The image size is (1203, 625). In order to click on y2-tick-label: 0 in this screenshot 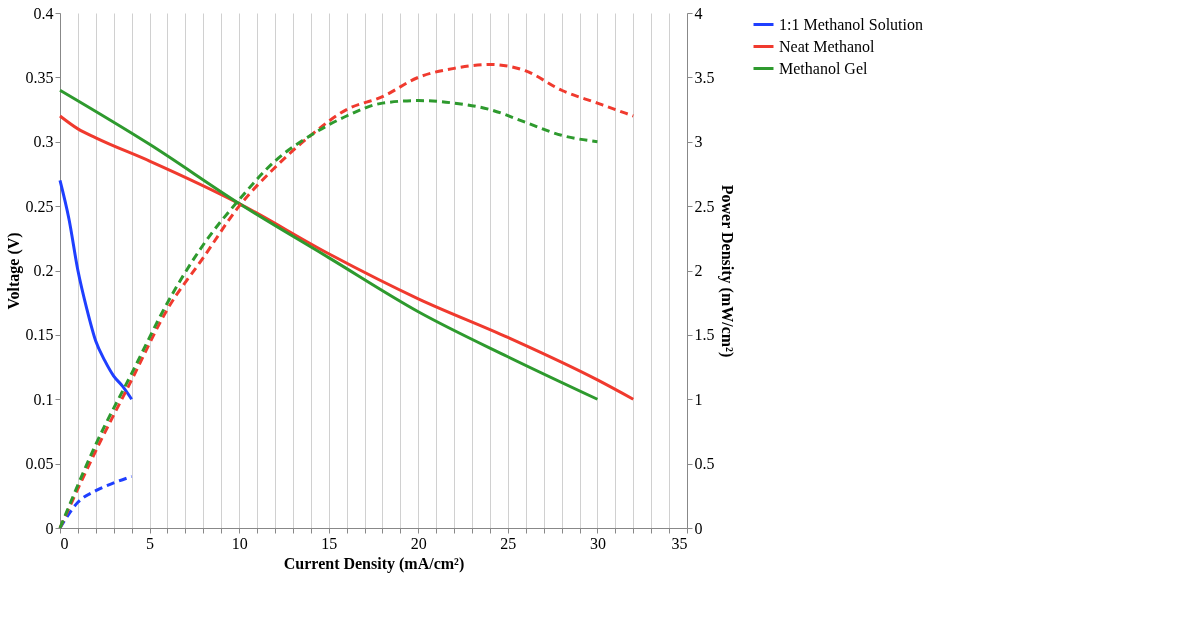, I will do `click(698, 528)`.